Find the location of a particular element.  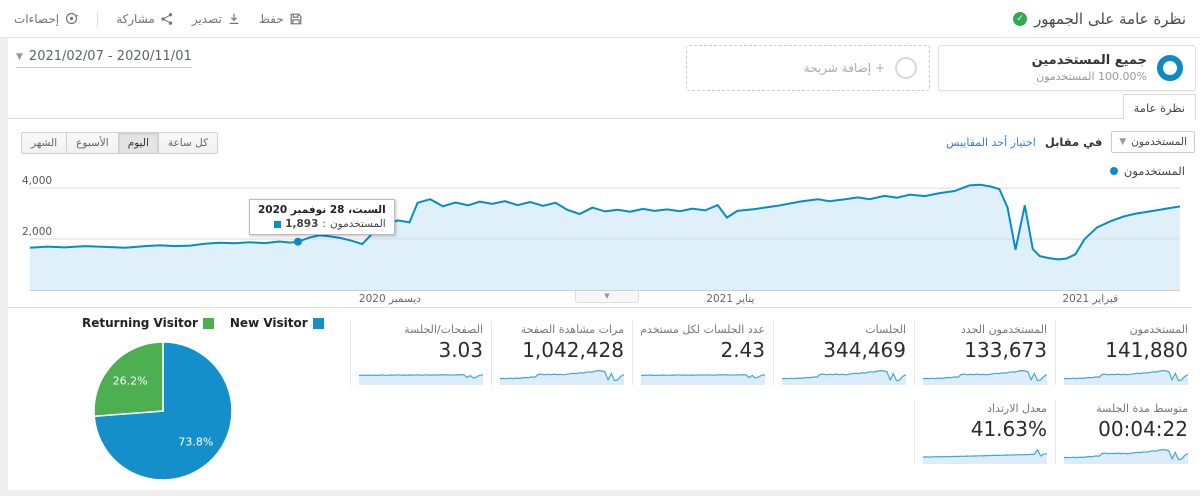

pie-legend: Returning Visitor New Visitor is located at coordinates (203, 323).